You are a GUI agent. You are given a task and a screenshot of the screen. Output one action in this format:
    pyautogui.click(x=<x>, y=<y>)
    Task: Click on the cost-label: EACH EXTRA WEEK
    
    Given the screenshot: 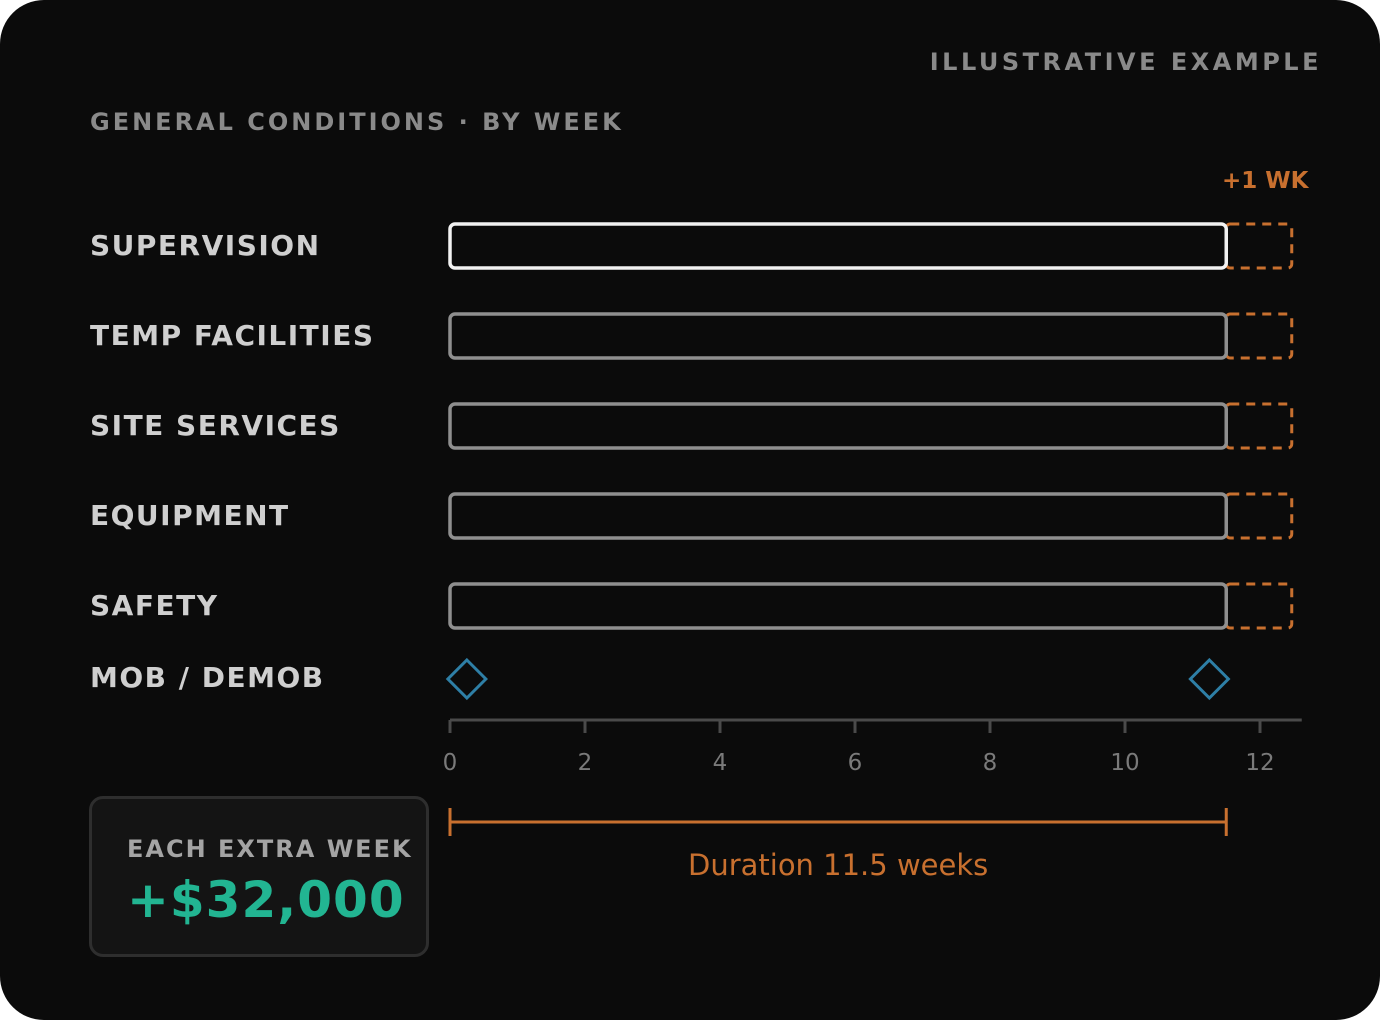 What is the action you would take?
    pyautogui.click(x=270, y=849)
    